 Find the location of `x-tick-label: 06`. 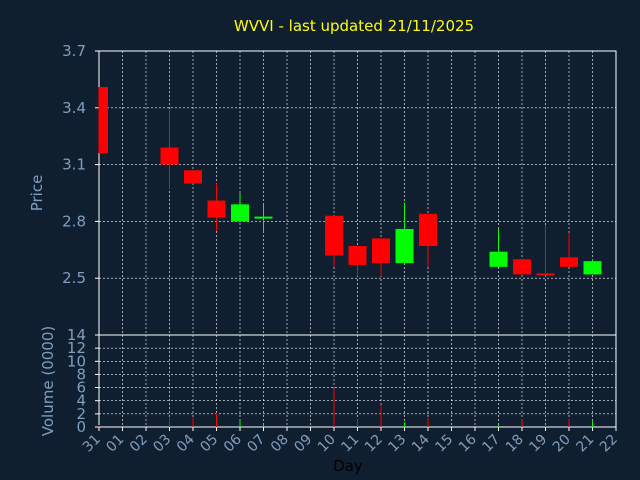

x-tick-label: 06 is located at coordinates (233, 443).